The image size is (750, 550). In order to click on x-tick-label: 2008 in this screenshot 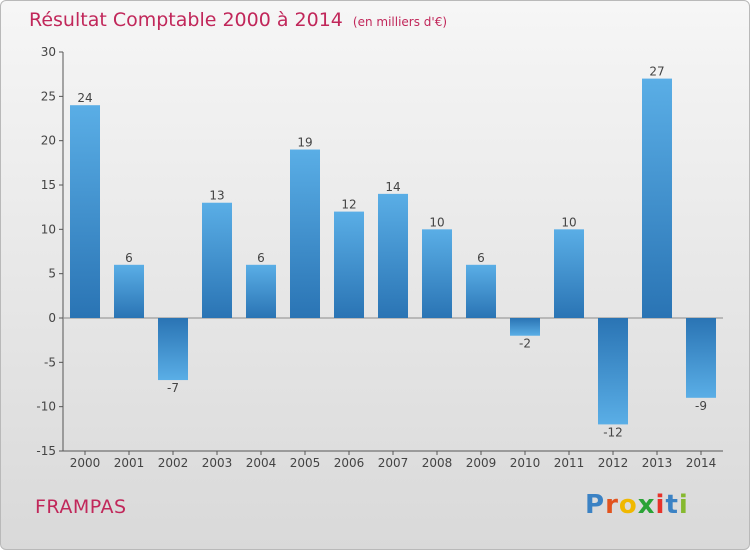, I will do `click(437, 463)`.